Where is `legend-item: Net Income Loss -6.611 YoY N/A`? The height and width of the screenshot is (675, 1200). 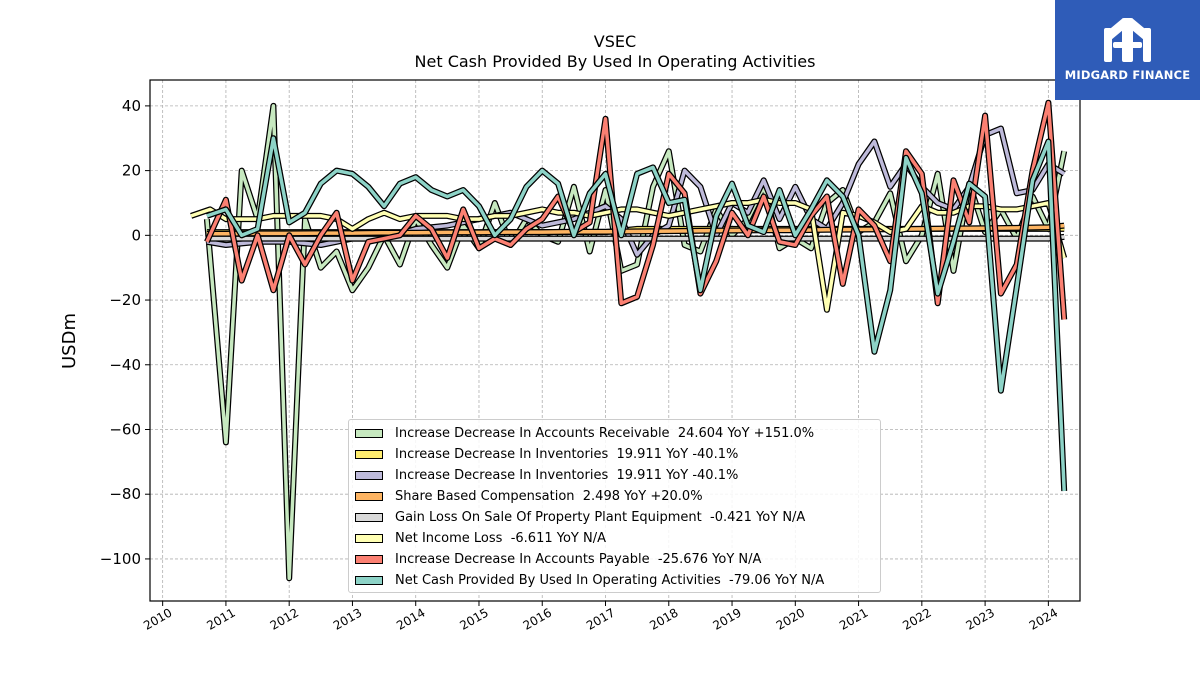
legend-item: Net Income Loss -6.611 YoY N/A is located at coordinates (615, 540).